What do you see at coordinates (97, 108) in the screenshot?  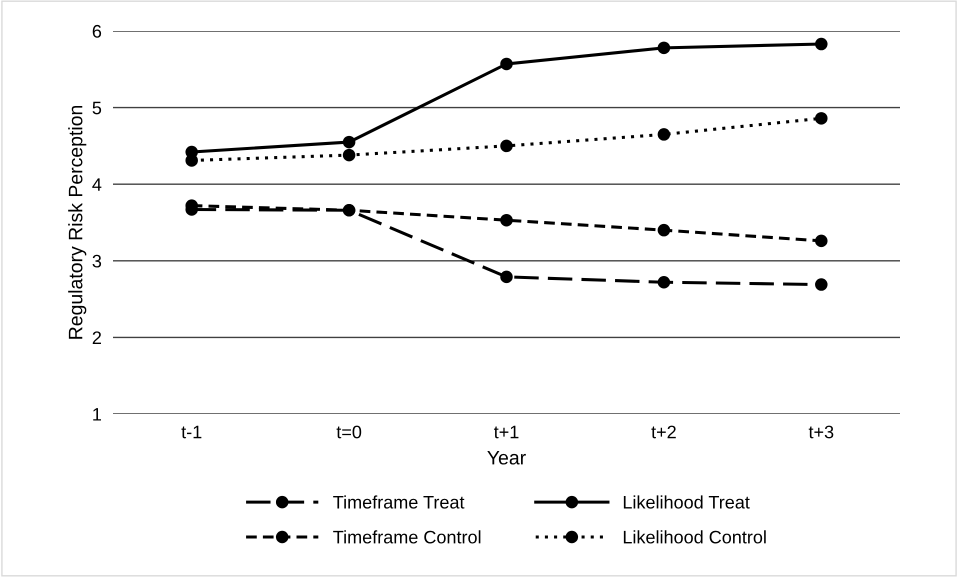 I see `y-tick-label: 5` at bounding box center [97, 108].